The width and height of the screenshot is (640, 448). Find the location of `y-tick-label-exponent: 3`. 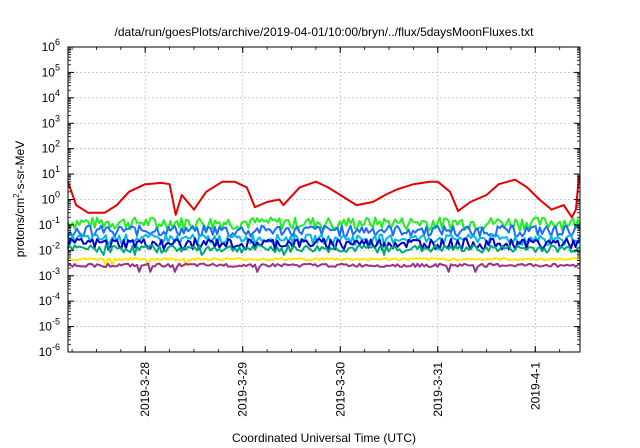

y-tick-label-exponent: 3 is located at coordinates (57, 118).